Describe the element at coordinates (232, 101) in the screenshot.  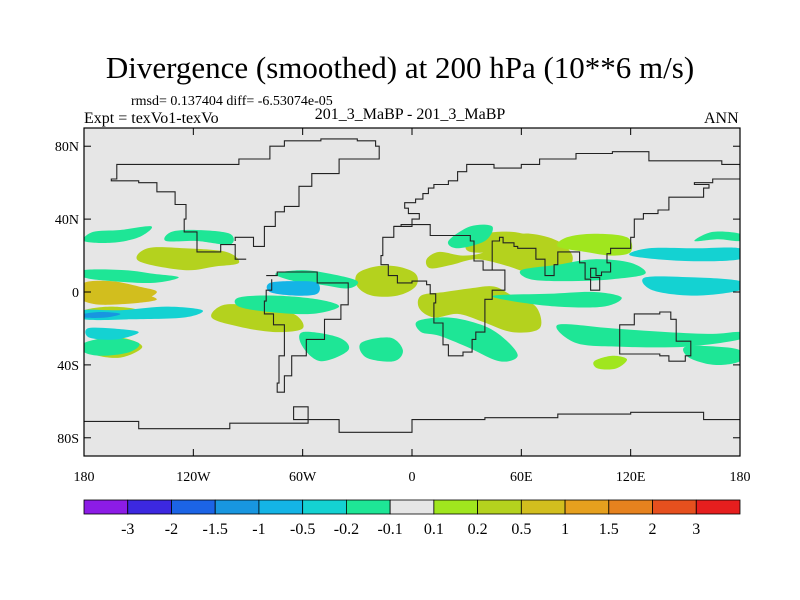
I see `stats-label: rmsd= 0.137404 diff= -6.53074e-05` at that location.